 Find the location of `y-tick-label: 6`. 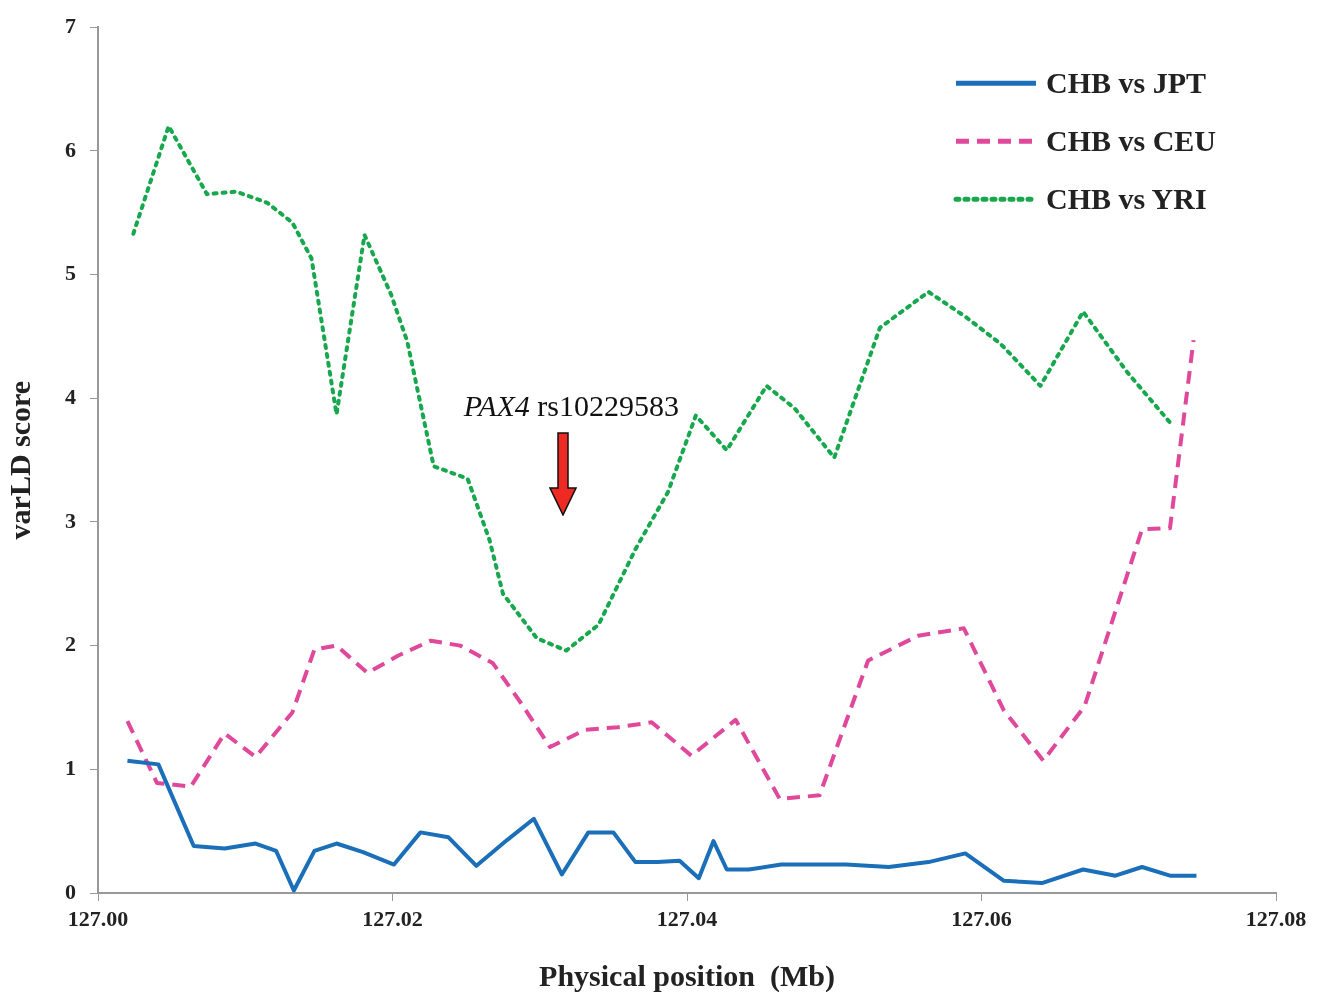

y-tick-label: 6 is located at coordinates (70, 149).